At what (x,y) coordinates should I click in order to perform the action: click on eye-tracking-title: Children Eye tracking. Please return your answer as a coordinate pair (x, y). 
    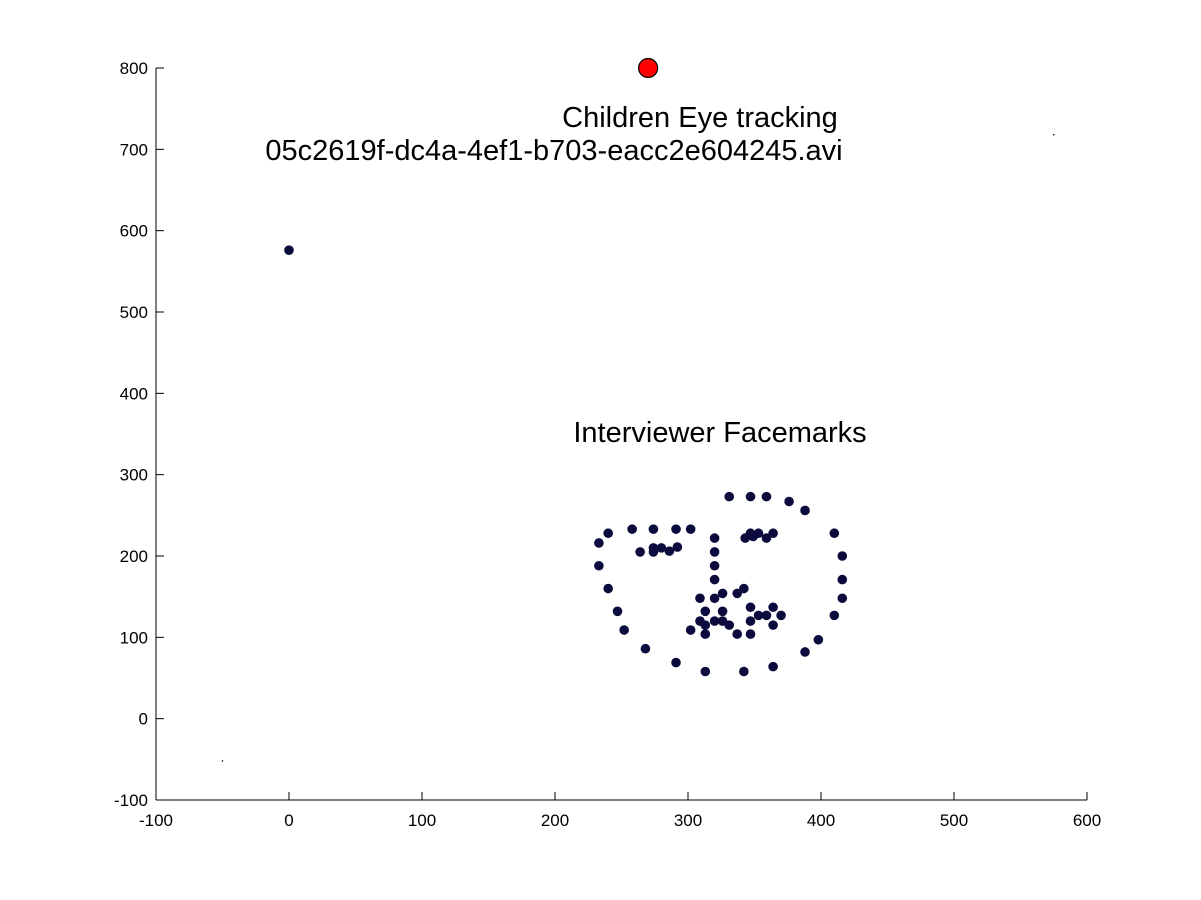
    Looking at the image, I should click on (700, 118).